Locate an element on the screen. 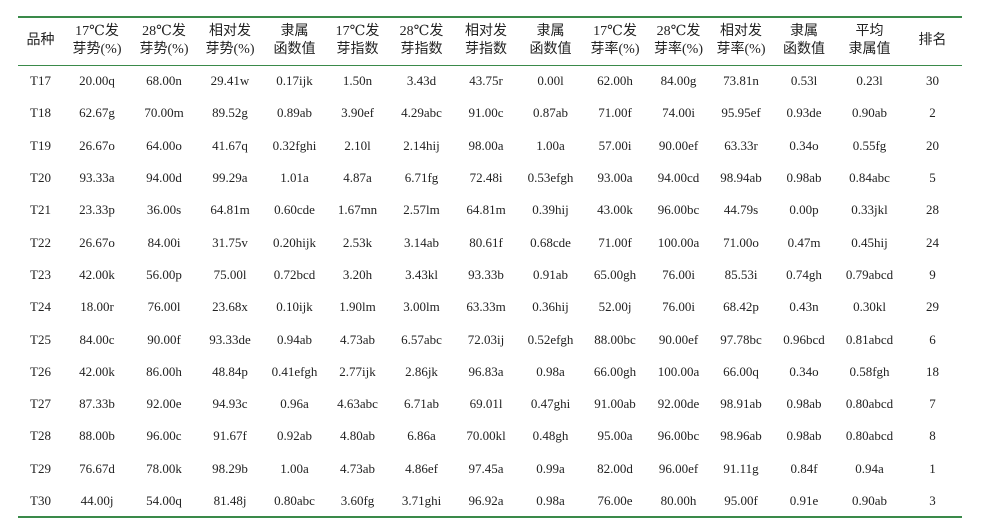 The image size is (998, 526). value-cell: 72.48i is located at coordinates (486, 178).